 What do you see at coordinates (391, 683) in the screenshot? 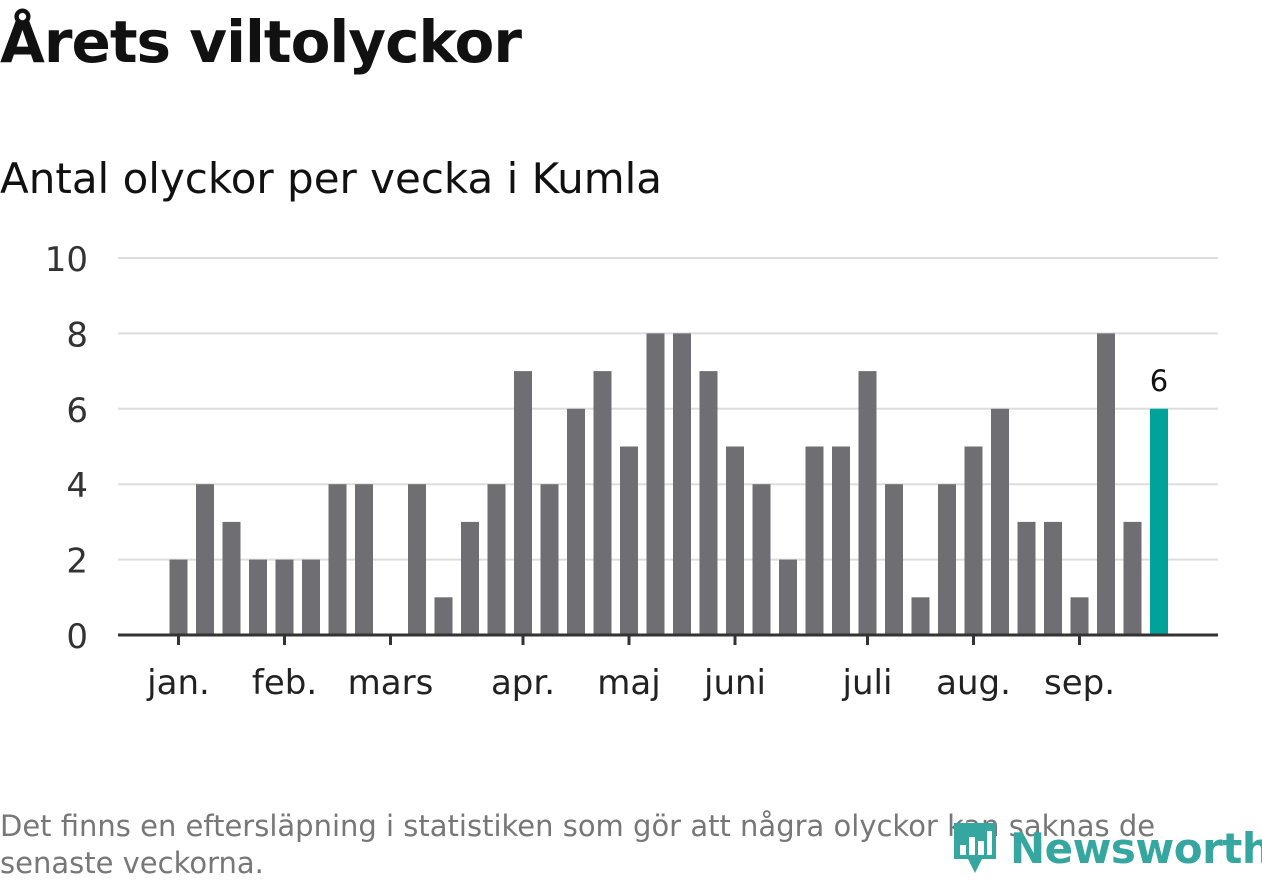
I see `x-tick-label-mars: mars` at bounding box center [391, 683].